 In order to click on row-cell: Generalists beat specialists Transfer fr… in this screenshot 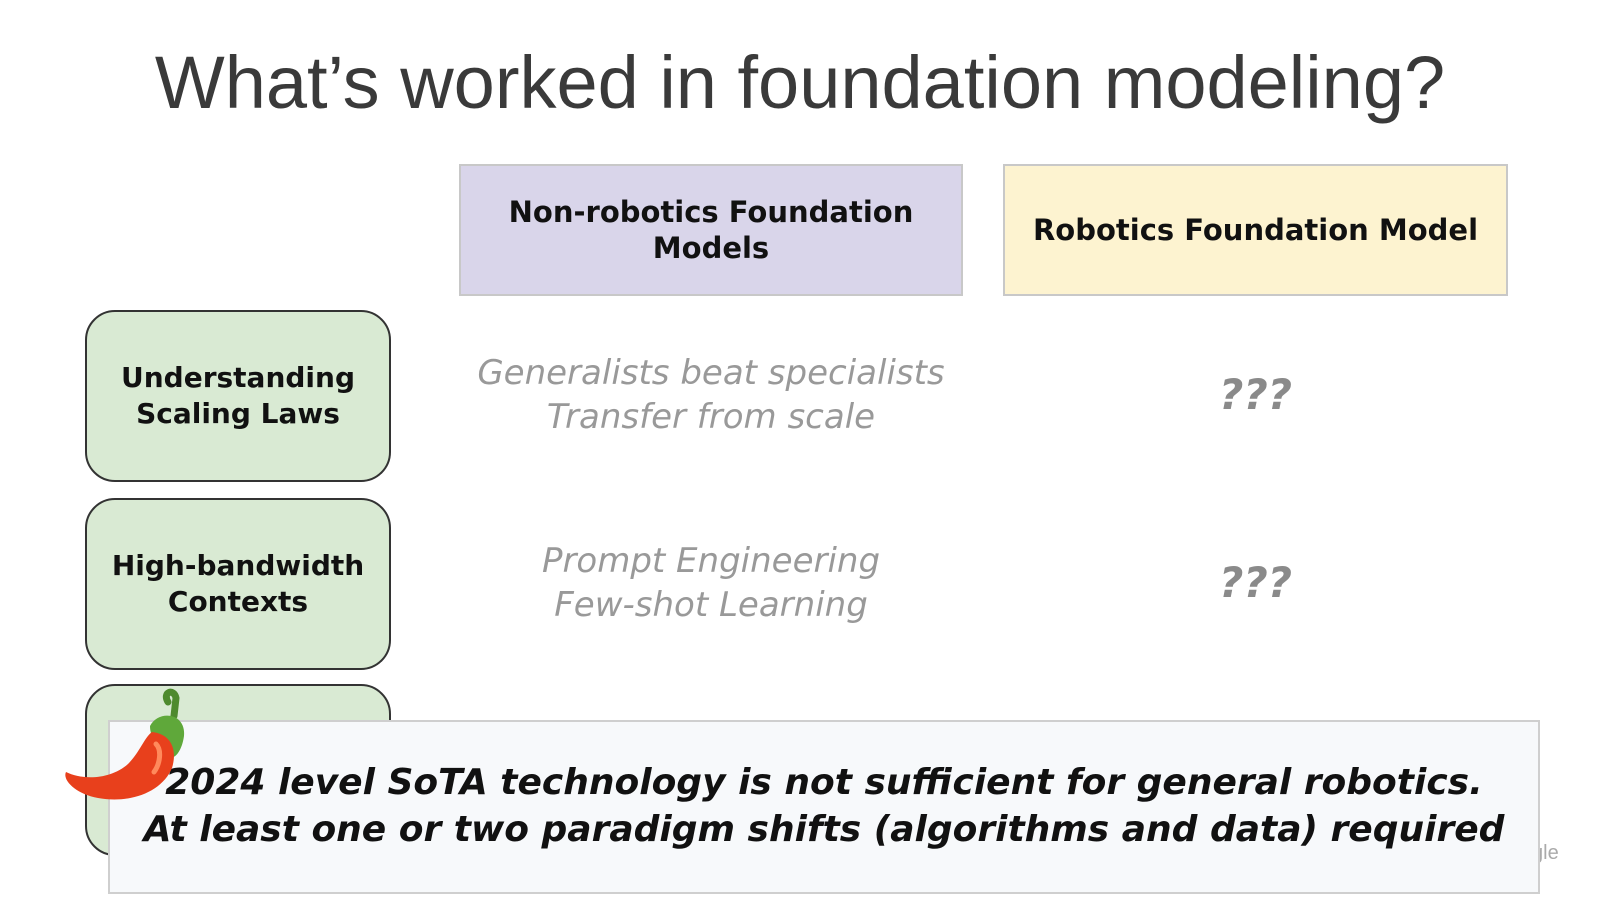, I will do `click(711, 395)`.